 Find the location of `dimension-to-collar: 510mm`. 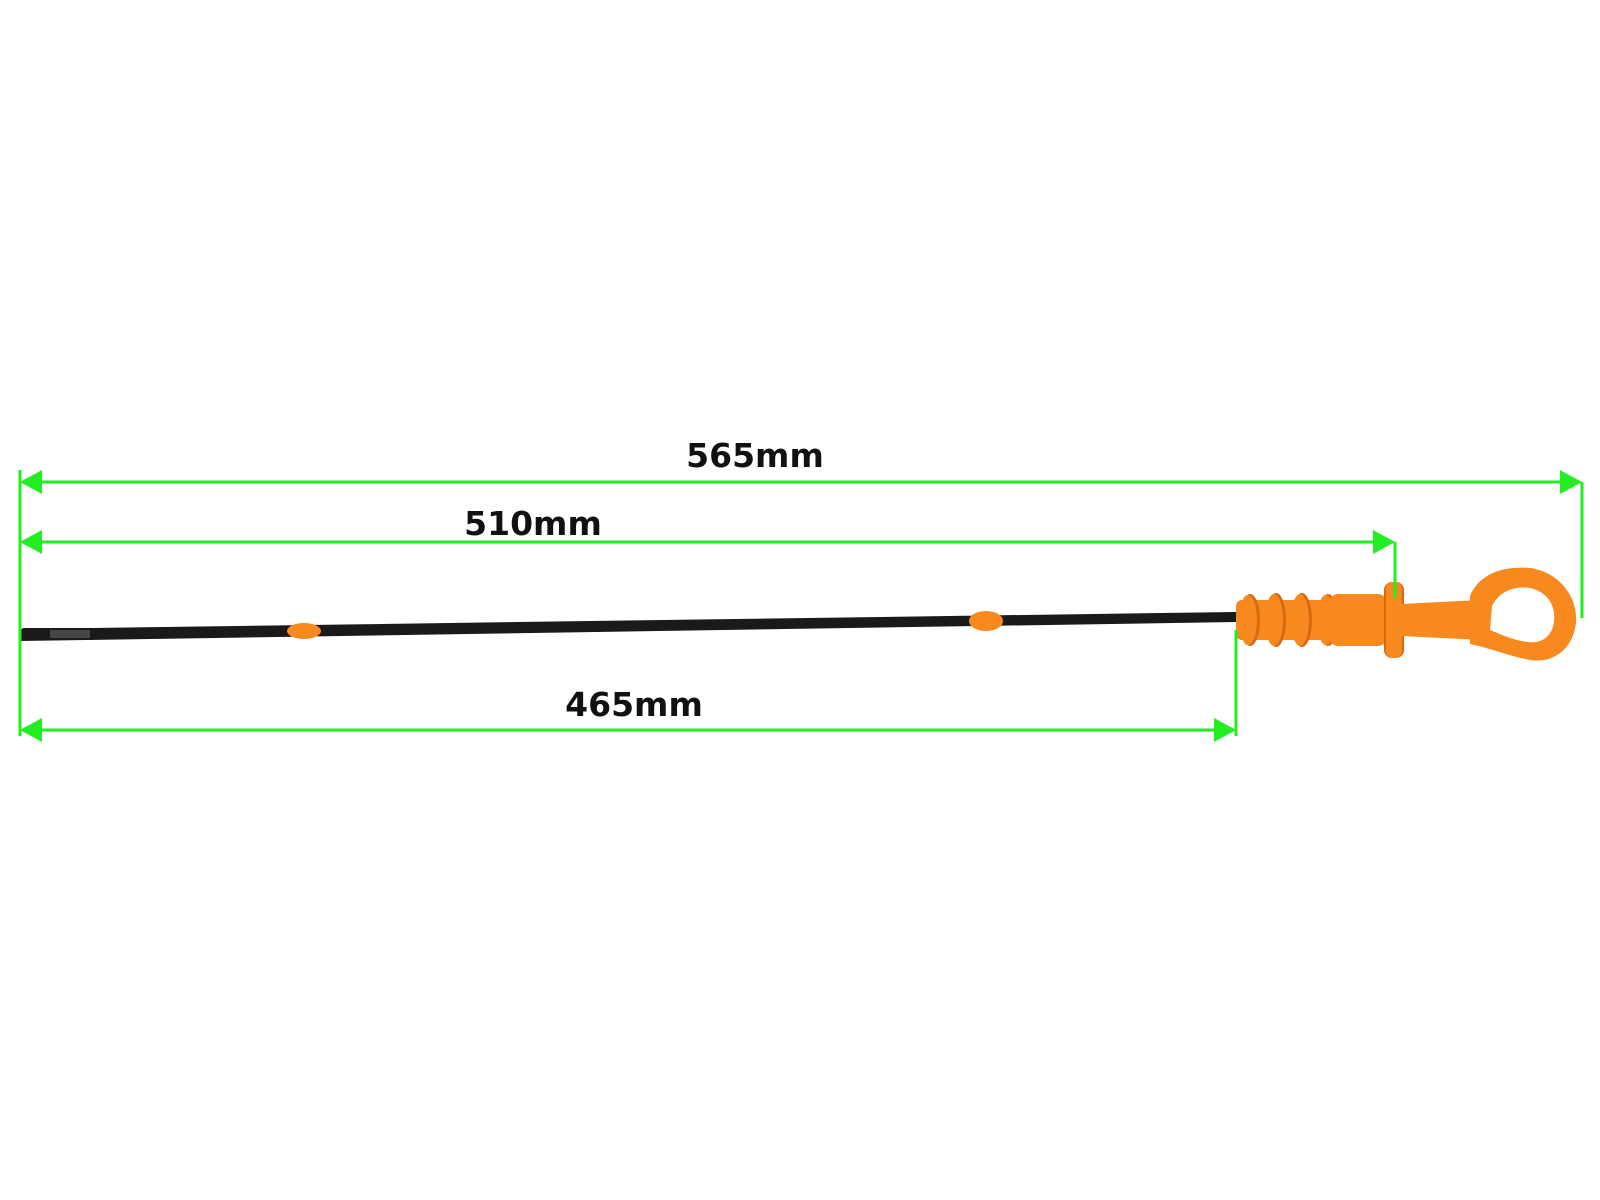

dimension-to-collar: 510mm is located at coordinates (707, 529).